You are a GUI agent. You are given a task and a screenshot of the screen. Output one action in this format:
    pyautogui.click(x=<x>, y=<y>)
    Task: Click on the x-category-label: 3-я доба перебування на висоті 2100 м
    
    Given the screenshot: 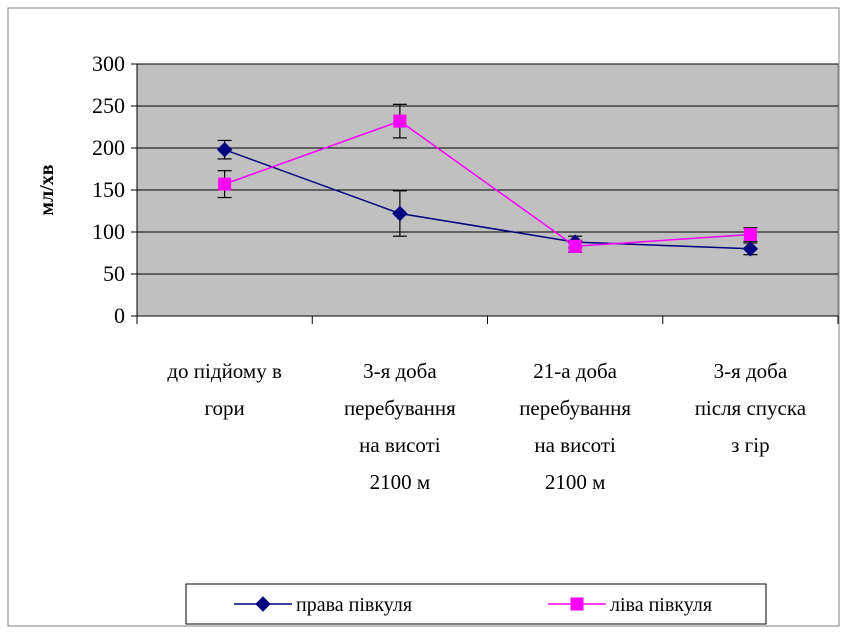 What is the action you would take?
    pyautogui.click(x=400, y=426)
    